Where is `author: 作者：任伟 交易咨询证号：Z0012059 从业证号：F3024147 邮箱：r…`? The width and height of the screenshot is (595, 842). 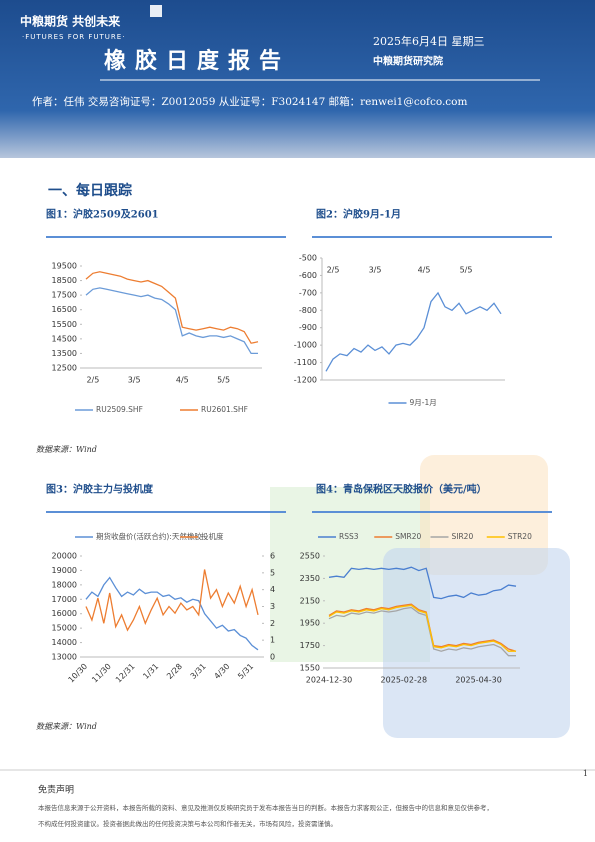
author: 作者：任伟 交易咨询证号：Z0012059 从业证号：F3024147 邮箱：r… is located at coordinates (250, 101).